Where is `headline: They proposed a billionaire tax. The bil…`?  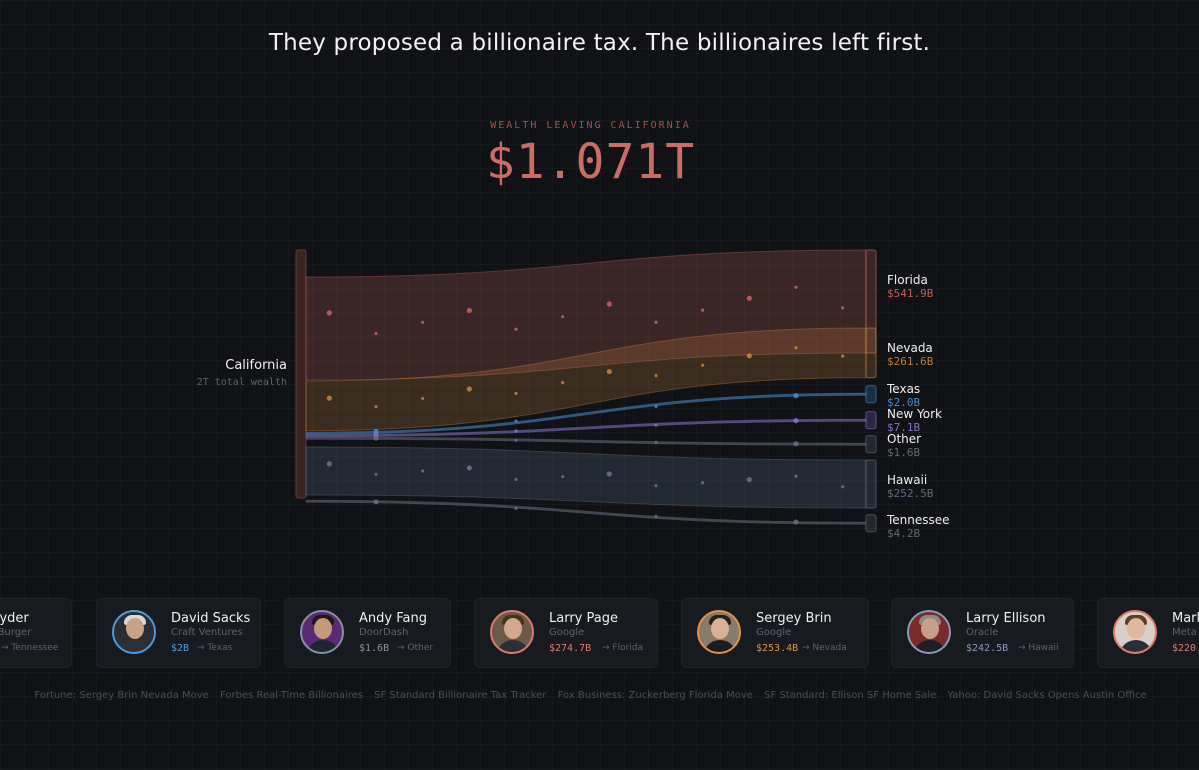
headline: They proposed a billionaire tax. The bil… is located at coordinates (599, 43).